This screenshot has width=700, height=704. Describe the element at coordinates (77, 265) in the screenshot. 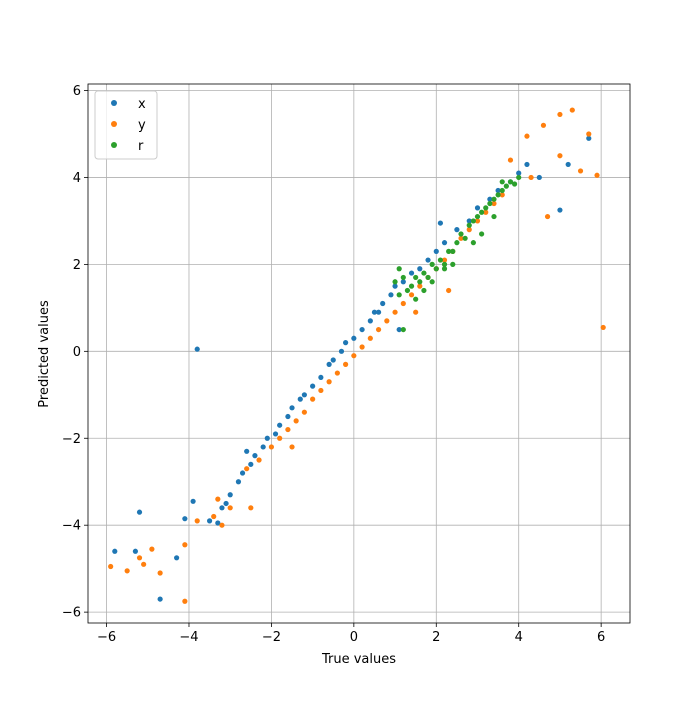

I see `y-tick-label: 2` at that location.